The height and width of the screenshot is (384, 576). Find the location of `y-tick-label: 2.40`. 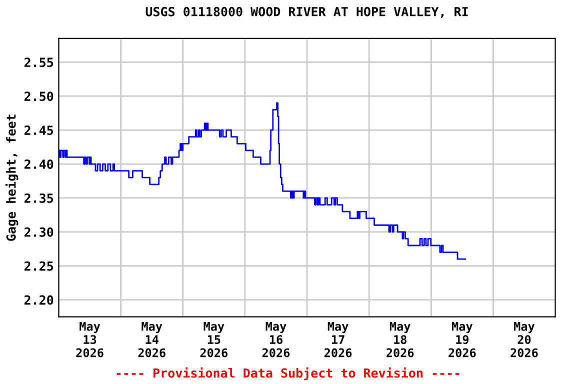

y-tick-label: 2.40 is located at coordinates (39, 164).